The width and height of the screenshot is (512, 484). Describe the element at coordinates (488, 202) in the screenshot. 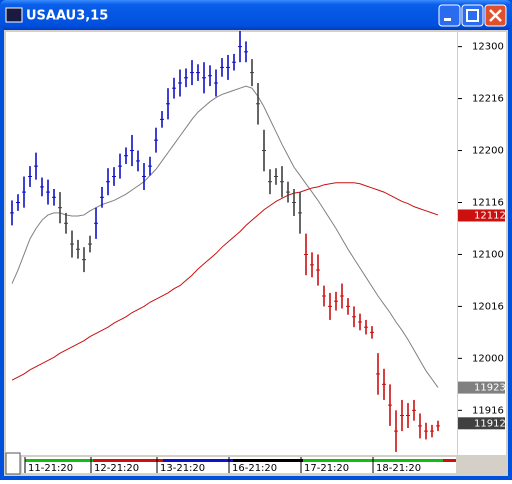

I see `y-tick-label: 12116` at that location.